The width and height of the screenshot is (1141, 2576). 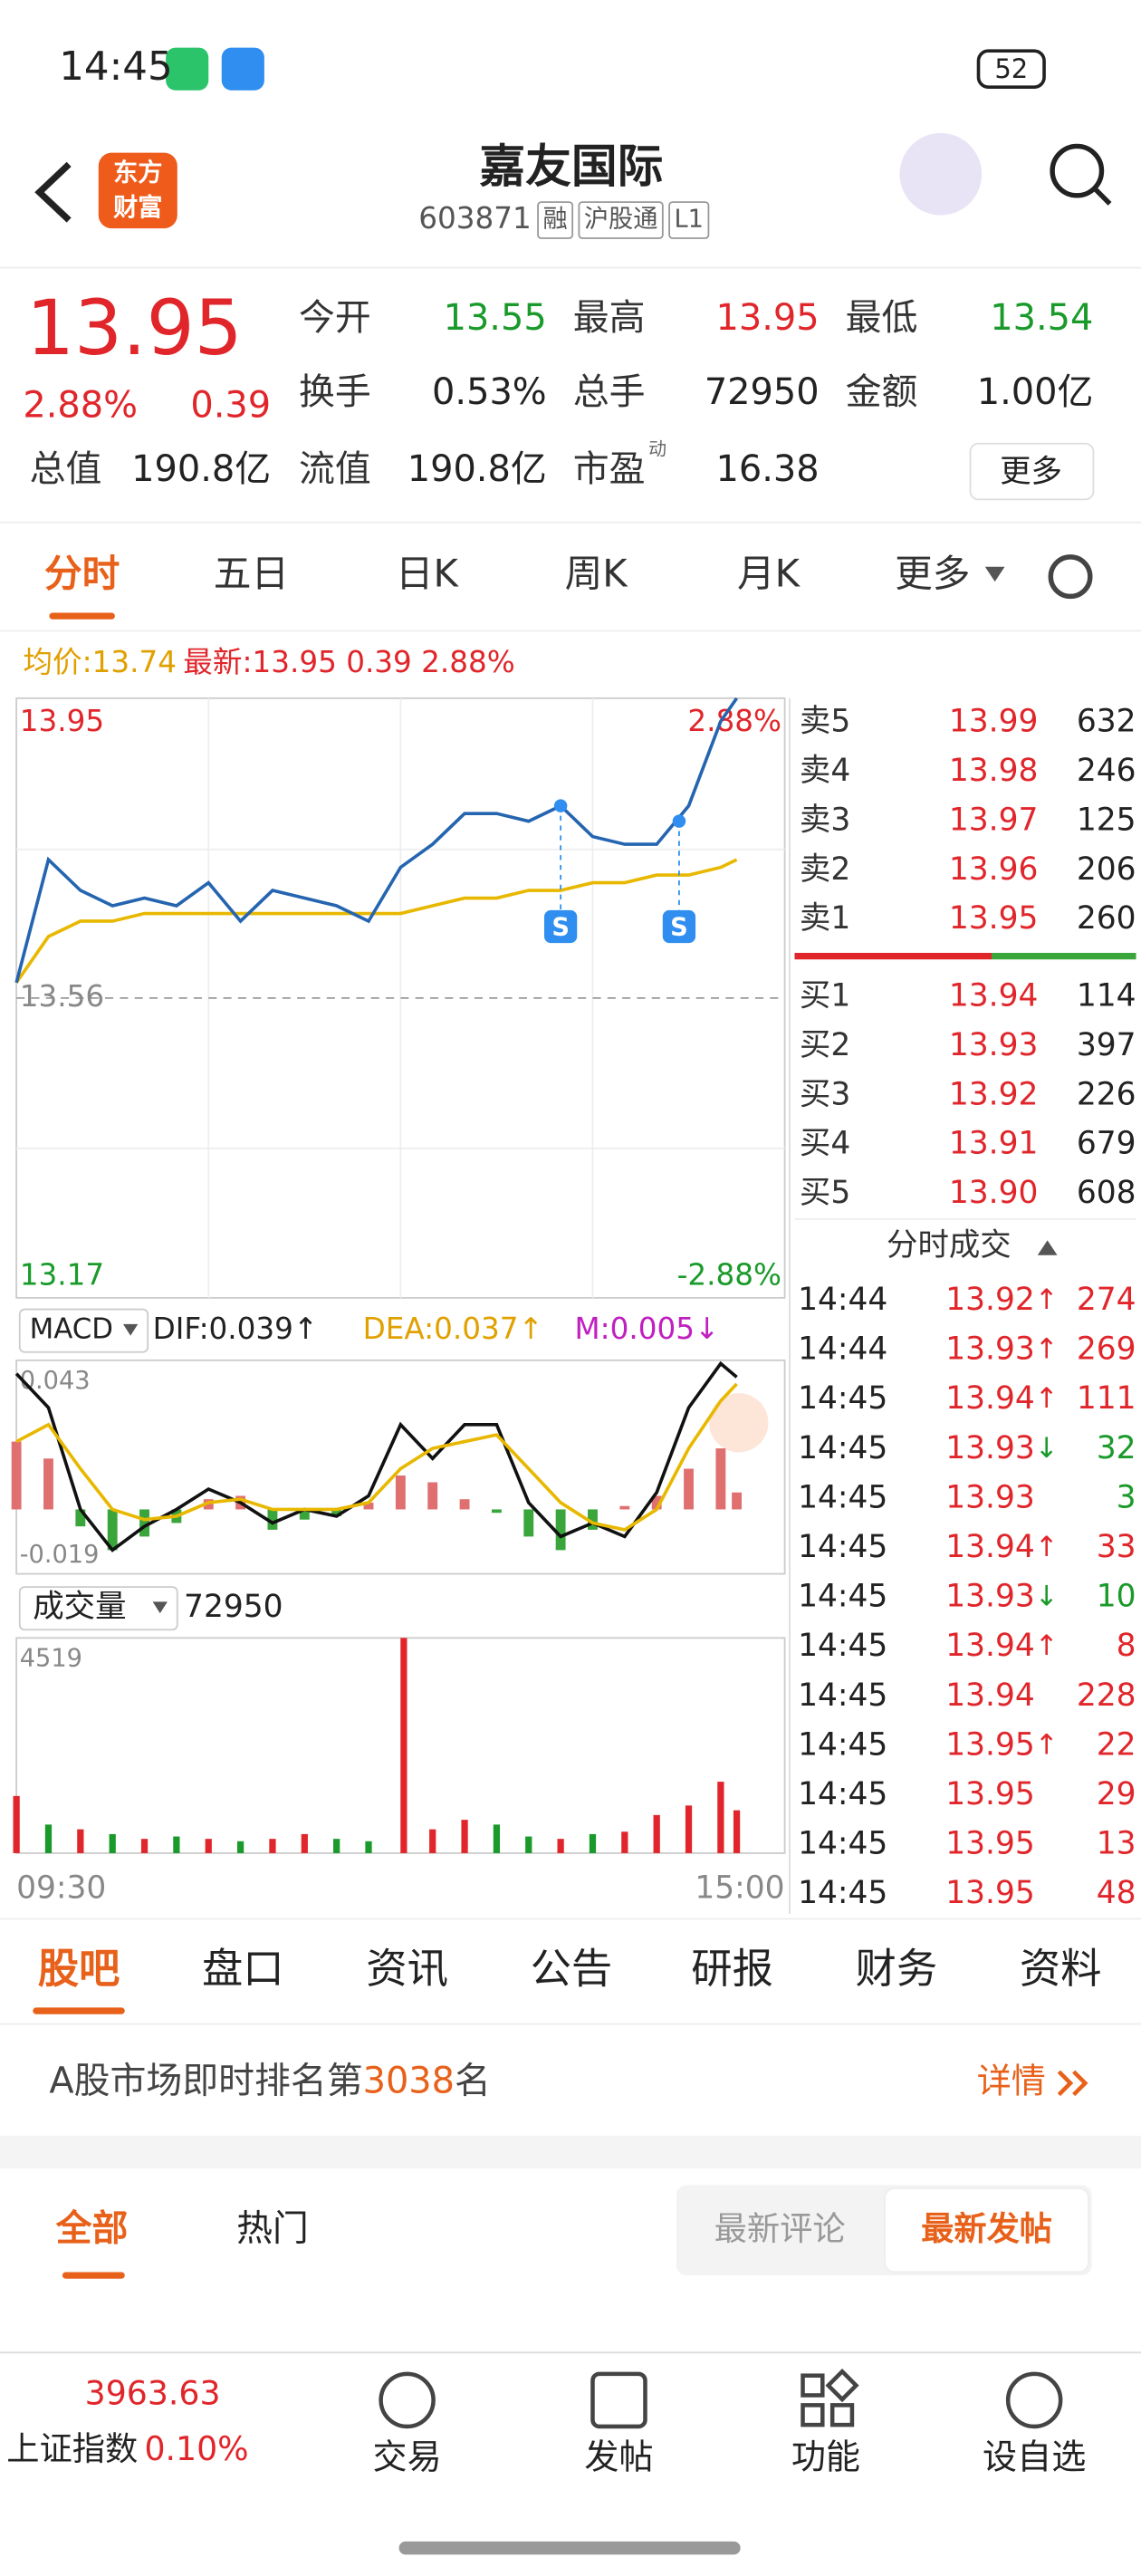 What do you see at coordinates (619, 2457) in the screenshot?
I see `action-label: 发帖` at bounding box center [619, 2457].